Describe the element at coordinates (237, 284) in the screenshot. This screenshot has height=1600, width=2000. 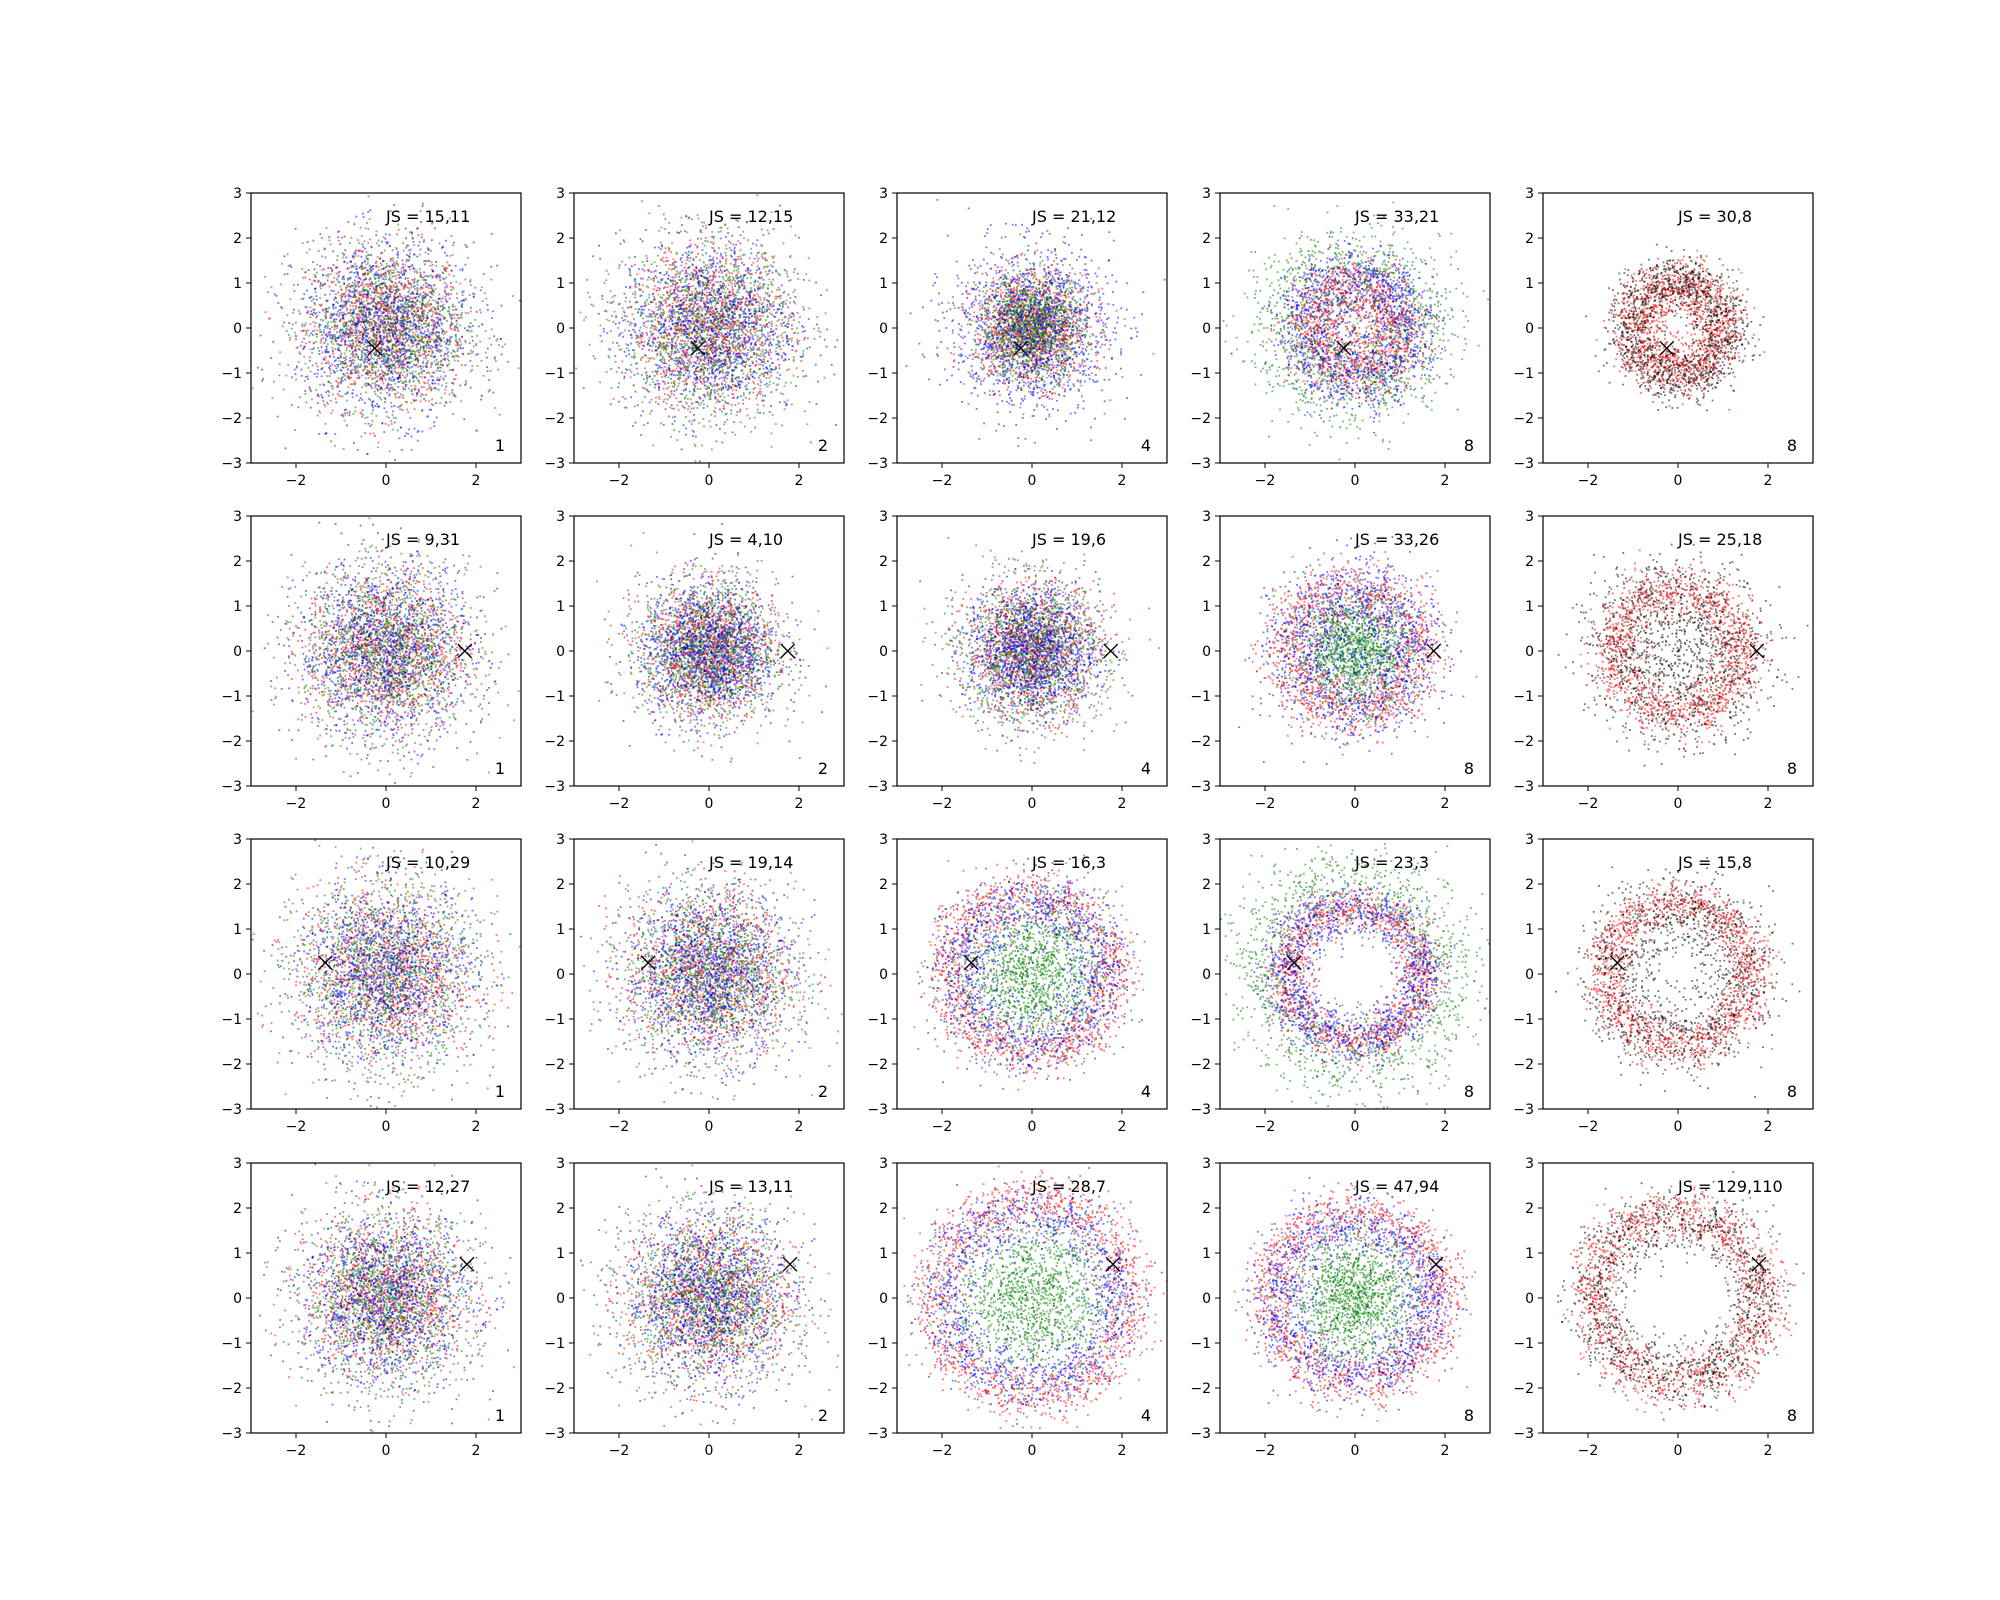
I see `y-tick-label: 1` at that location.